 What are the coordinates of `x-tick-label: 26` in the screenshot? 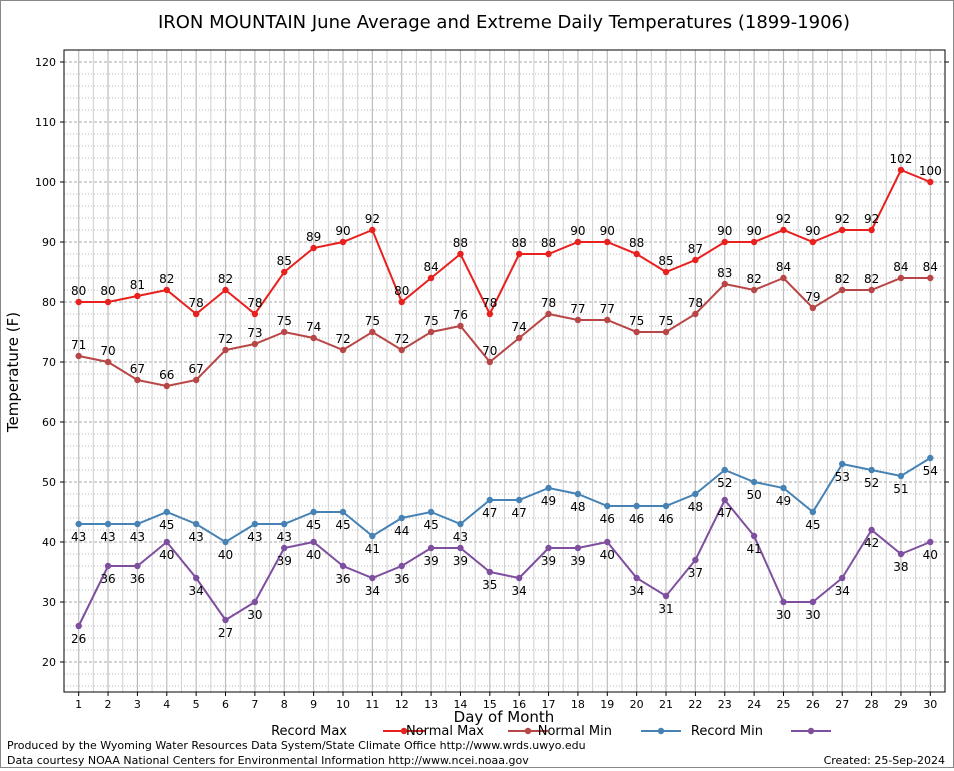 It's located at (813, 704).